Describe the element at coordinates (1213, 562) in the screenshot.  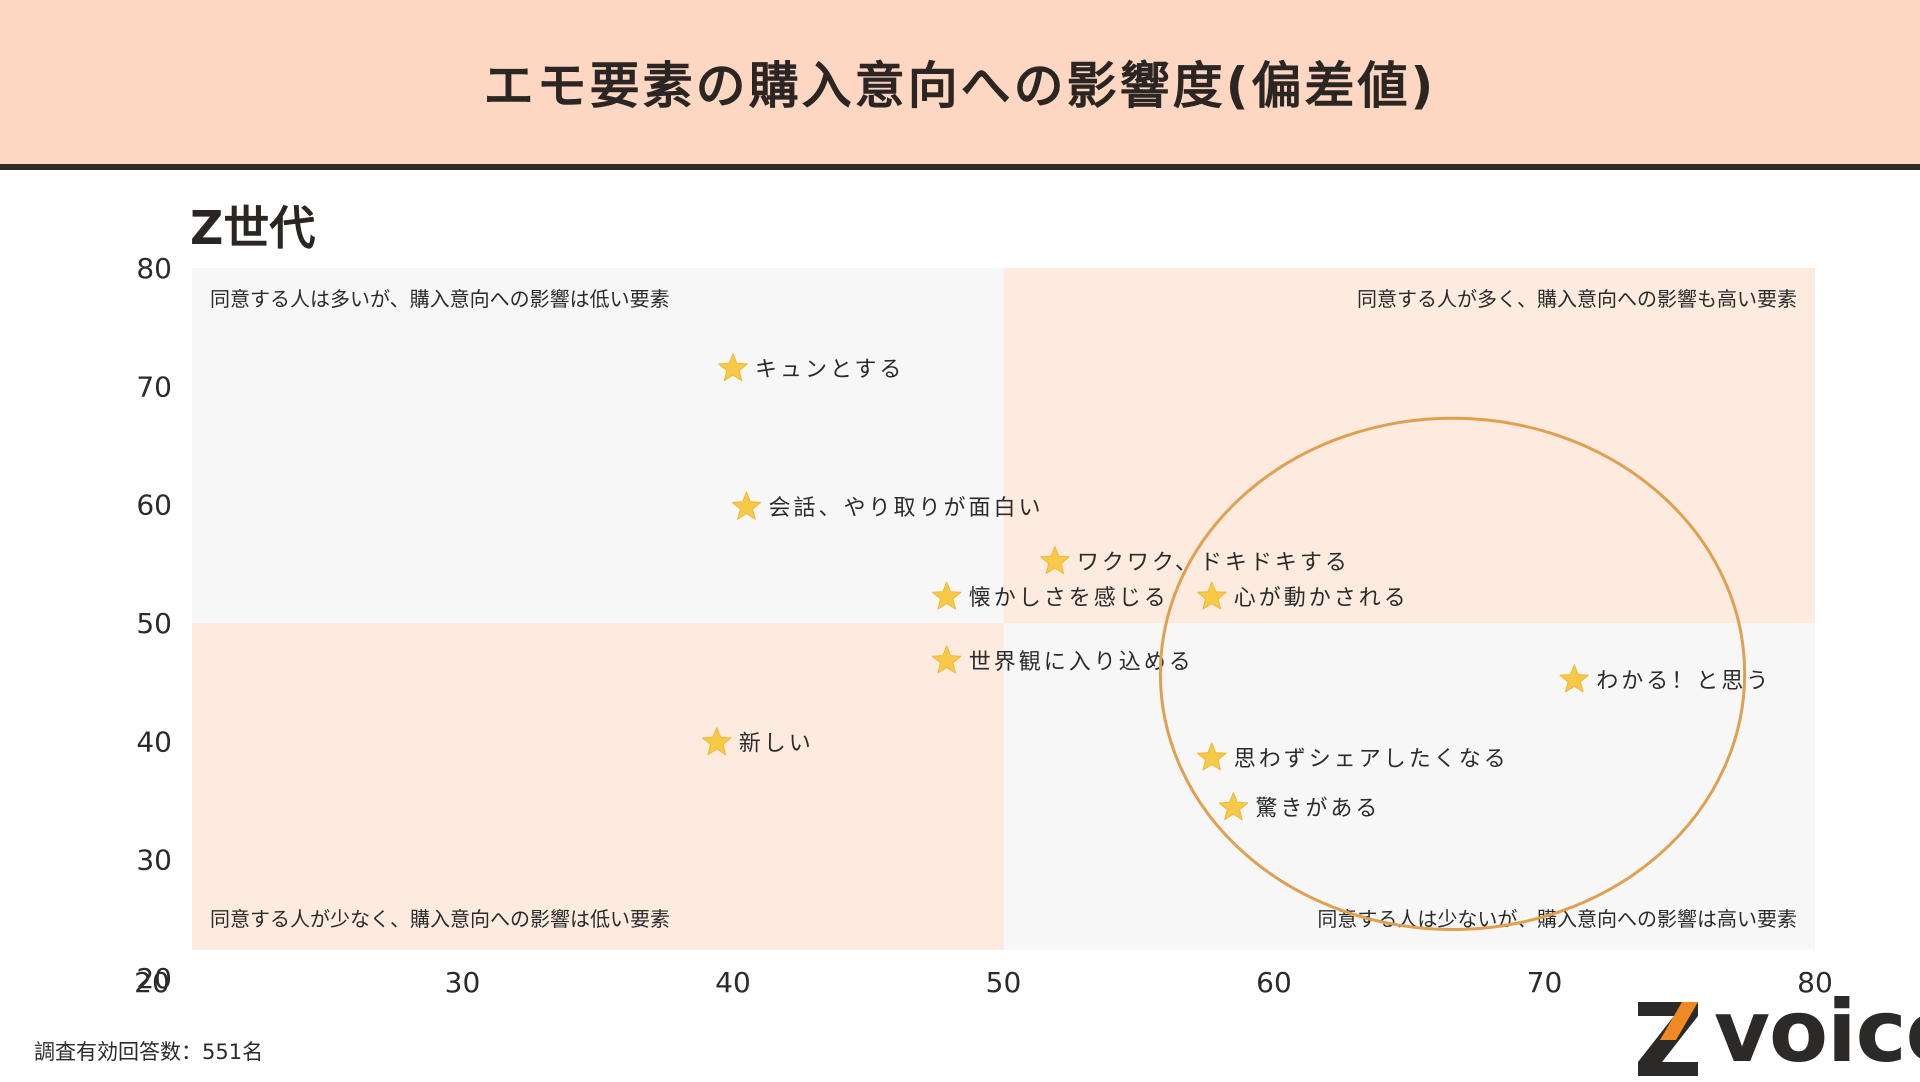
I see `point-label: ワクワク、ドキドキする` at that location.